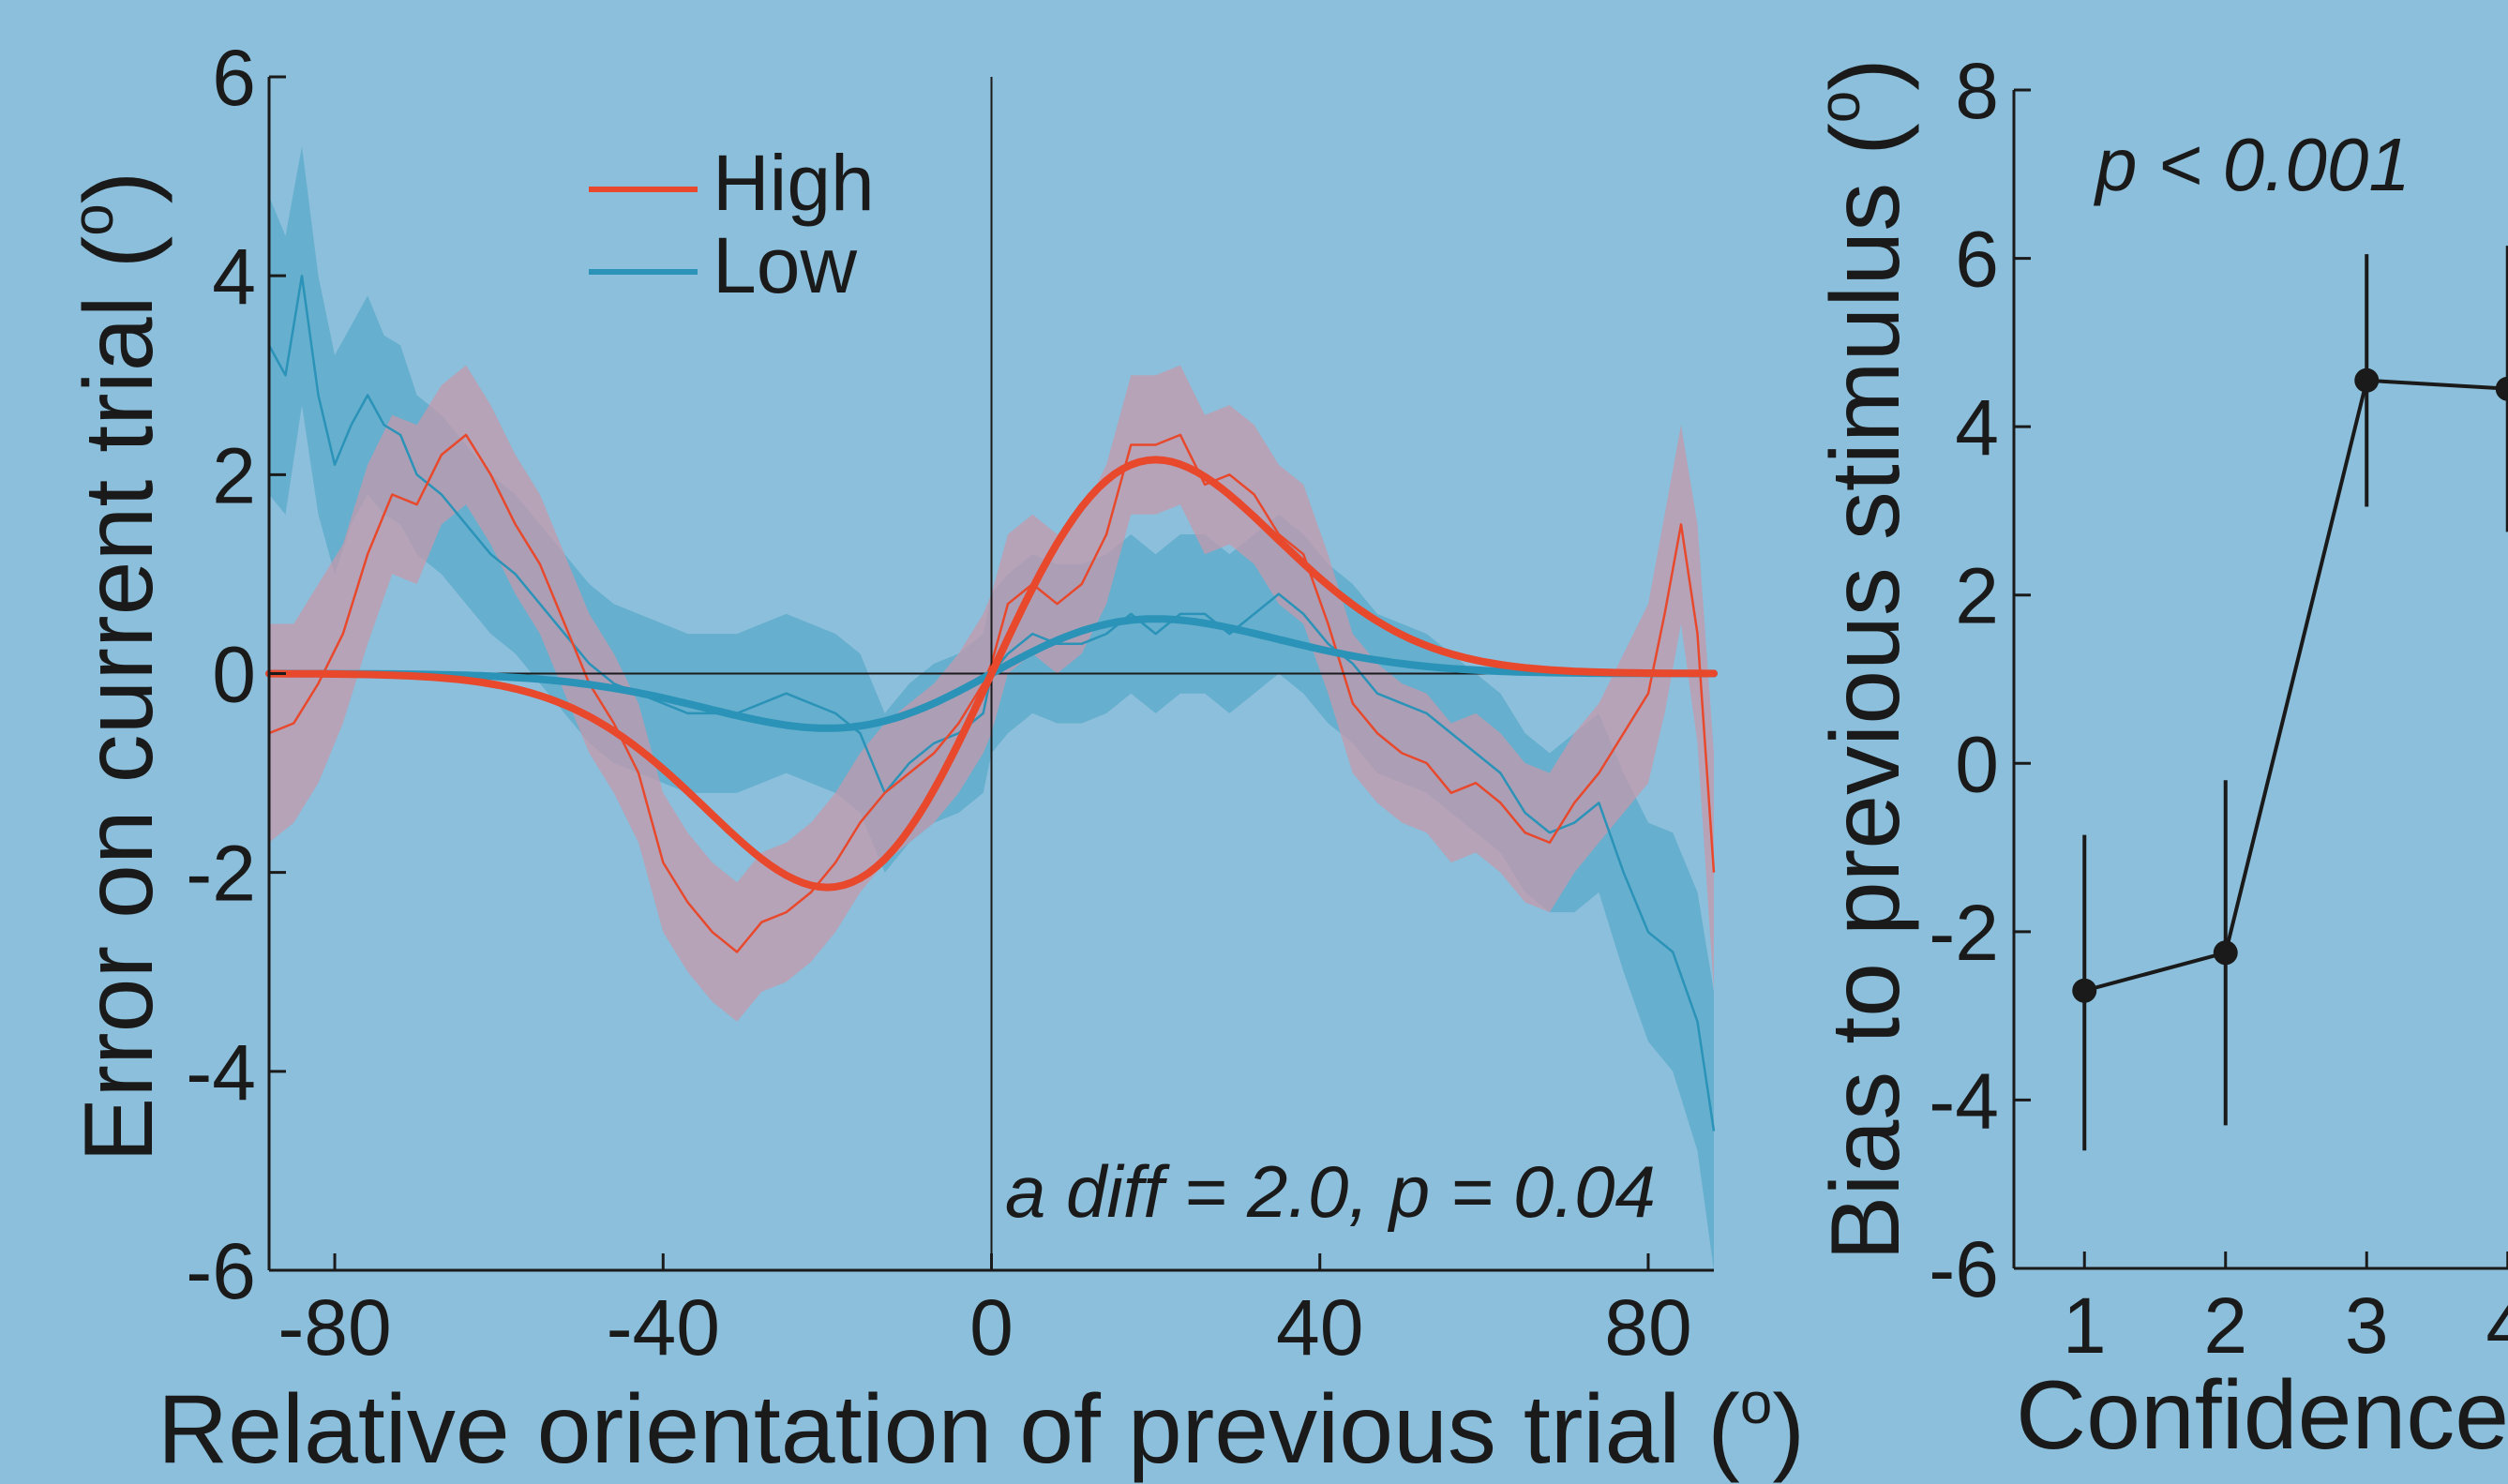 The width and height of the screenshot is (2508, 1484). Describe the element at coordinates (2085, 1326) in the screenshot. I see `right-x-tick-label: 1` at that location.